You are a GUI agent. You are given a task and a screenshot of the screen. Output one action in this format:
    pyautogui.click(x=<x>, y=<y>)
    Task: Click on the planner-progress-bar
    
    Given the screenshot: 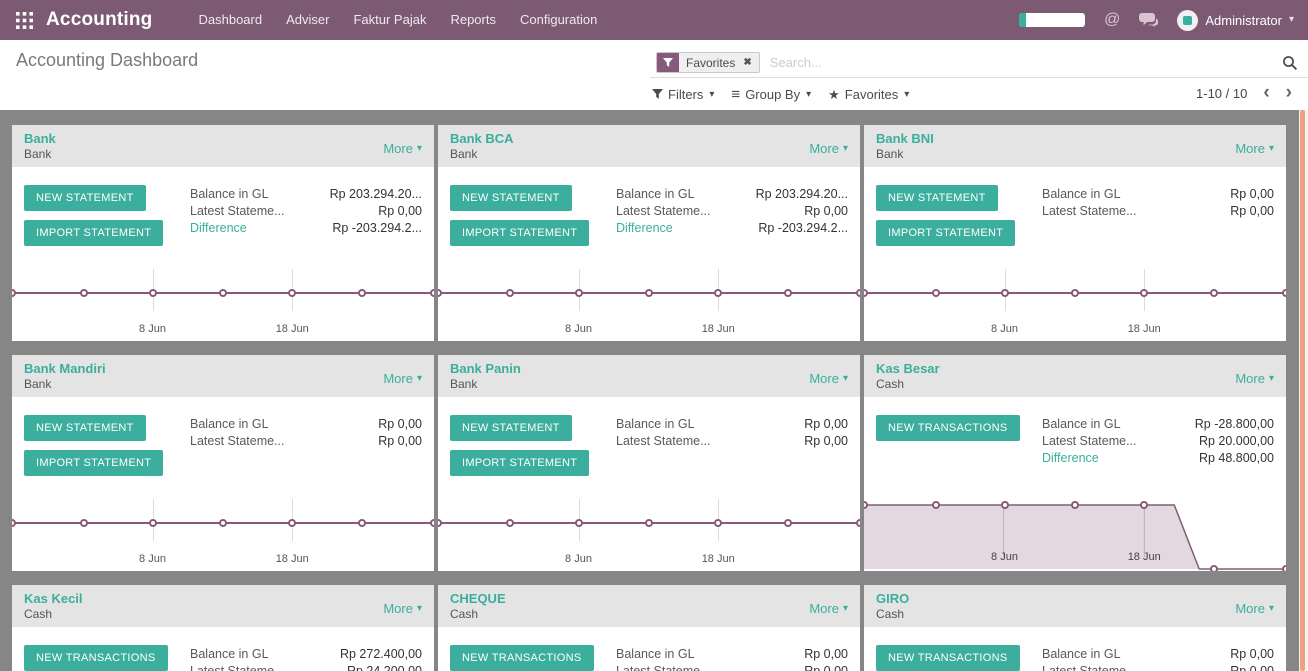 What is the action you would take?
    pyautogui.click(x=1052, y=20)
    